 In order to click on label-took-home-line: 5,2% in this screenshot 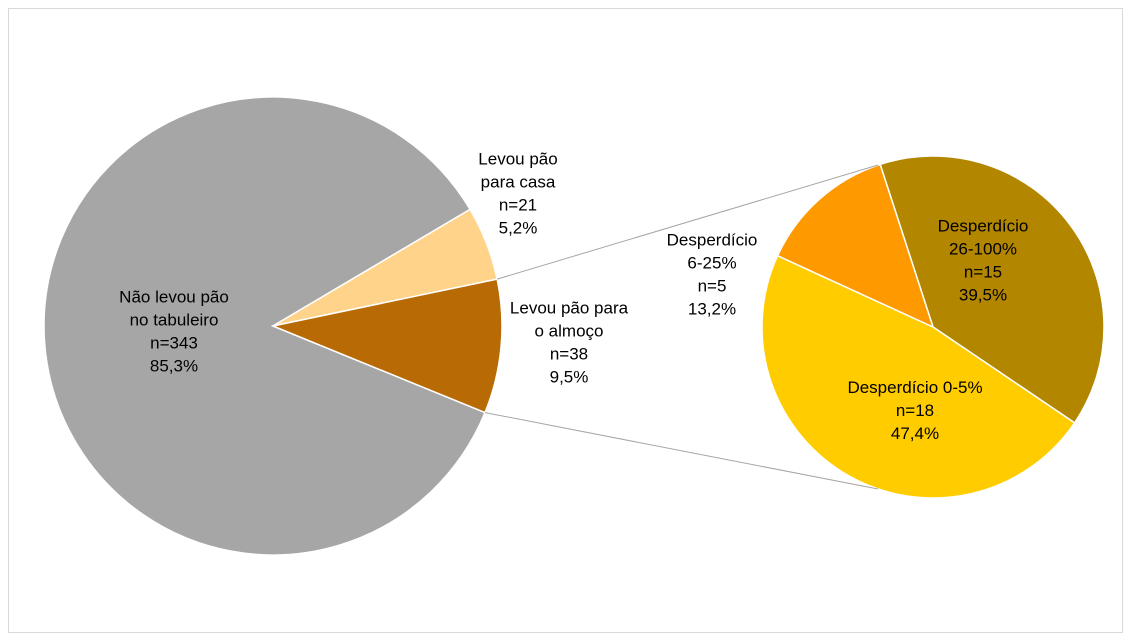, I will do `click(518, 228)`.